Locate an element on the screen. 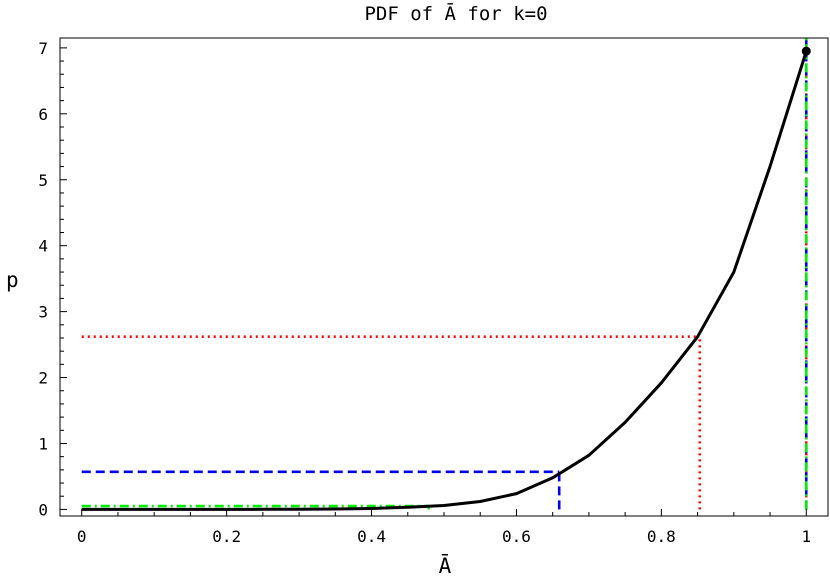  y-tick-label: 5 is located at coordinates (43, 180).